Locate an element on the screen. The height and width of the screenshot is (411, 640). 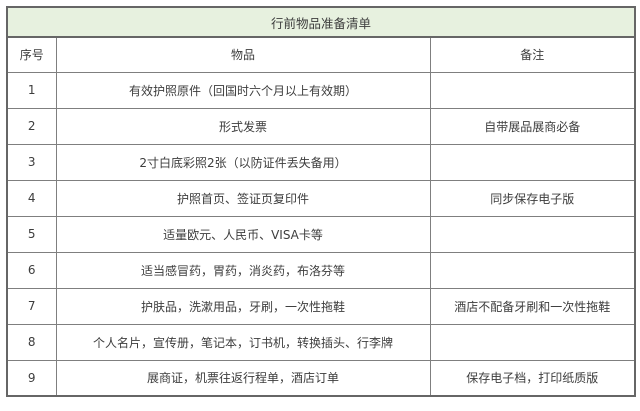
table-row: 1 有效护照原件（回国时六个月以上有效期） is located at coordinates (321, 90).